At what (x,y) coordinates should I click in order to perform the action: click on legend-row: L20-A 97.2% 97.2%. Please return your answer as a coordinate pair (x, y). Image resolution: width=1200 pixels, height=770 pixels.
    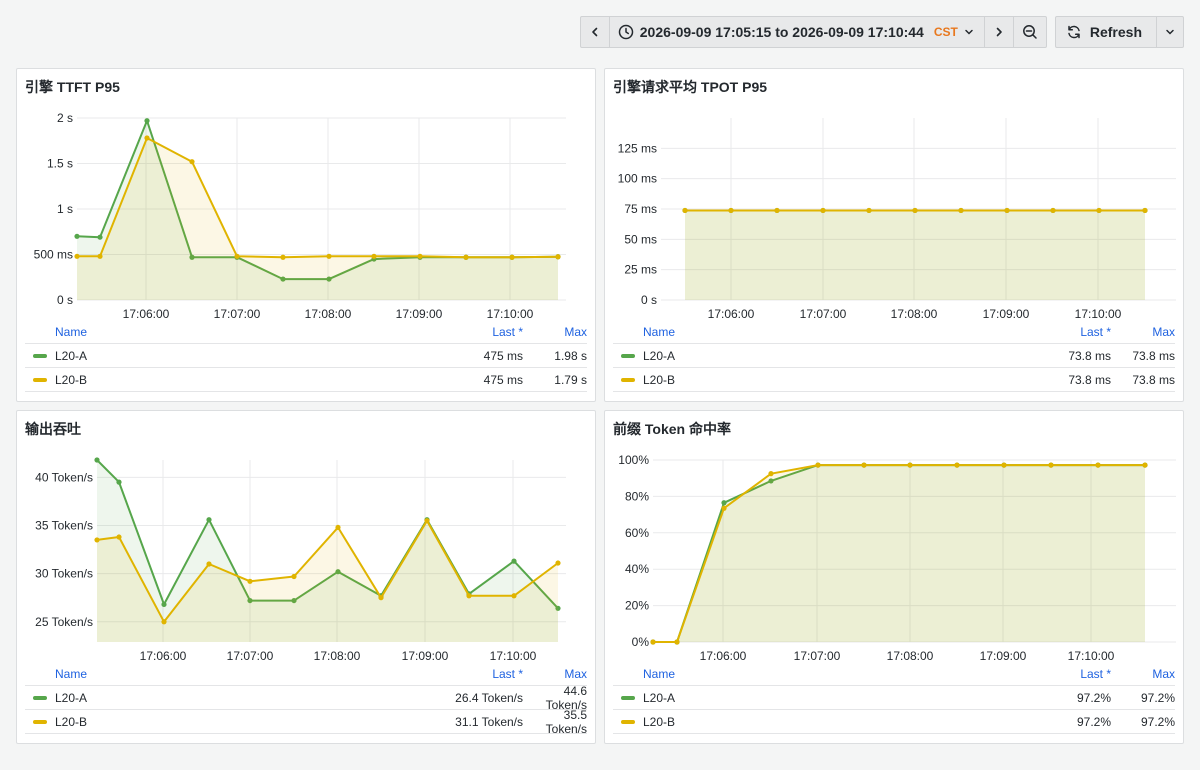
    Looking at the image, I should click on (894, 698).